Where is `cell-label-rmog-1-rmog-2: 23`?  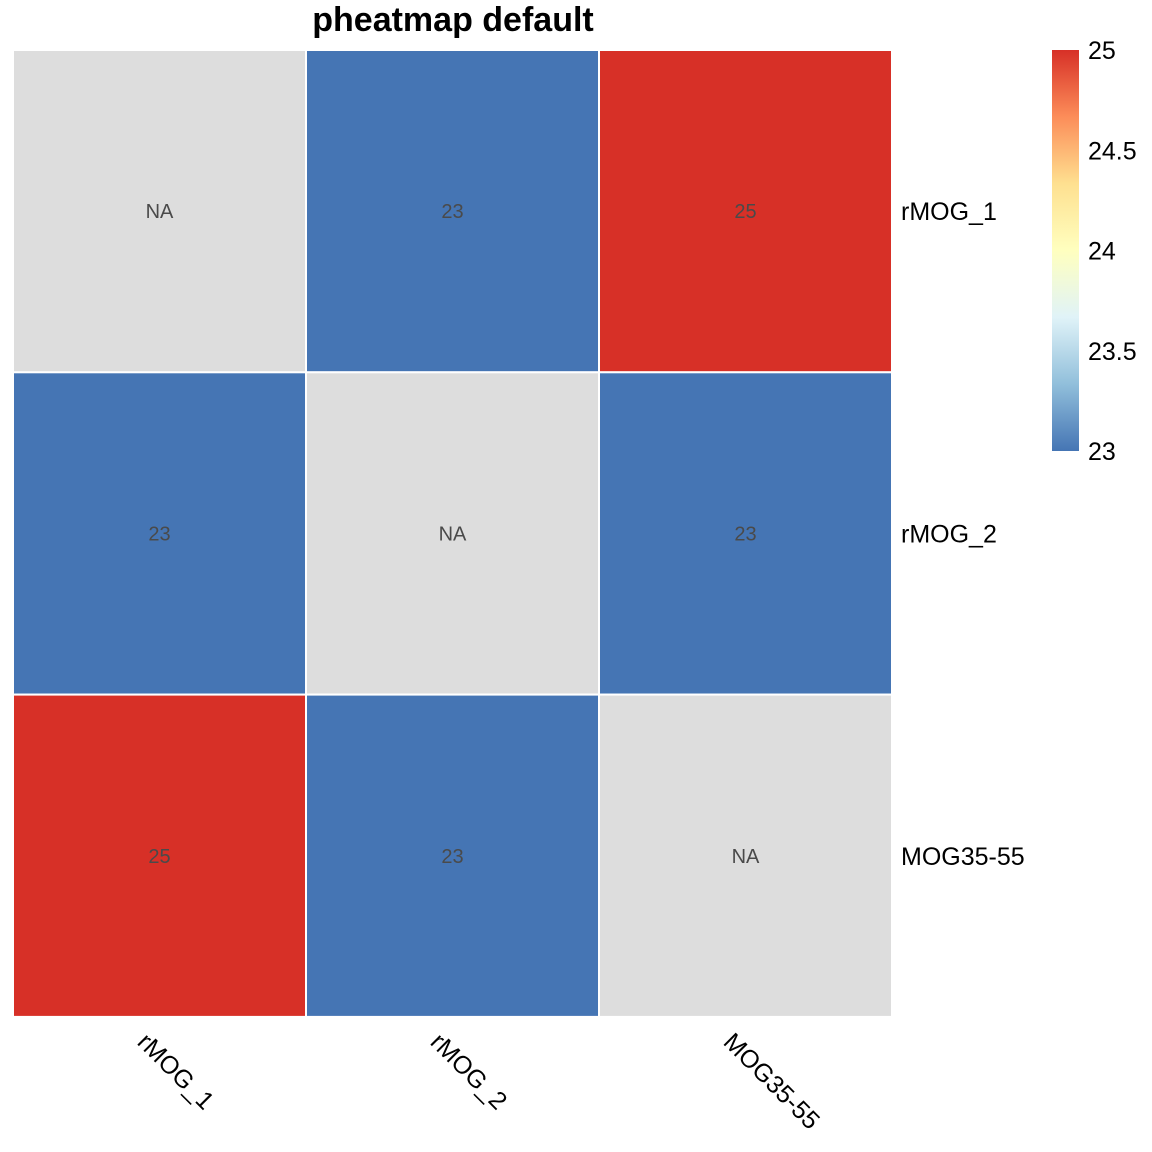 cell-label-rmog-1-rmog-2: 23 is located at coordinates (452, 212).